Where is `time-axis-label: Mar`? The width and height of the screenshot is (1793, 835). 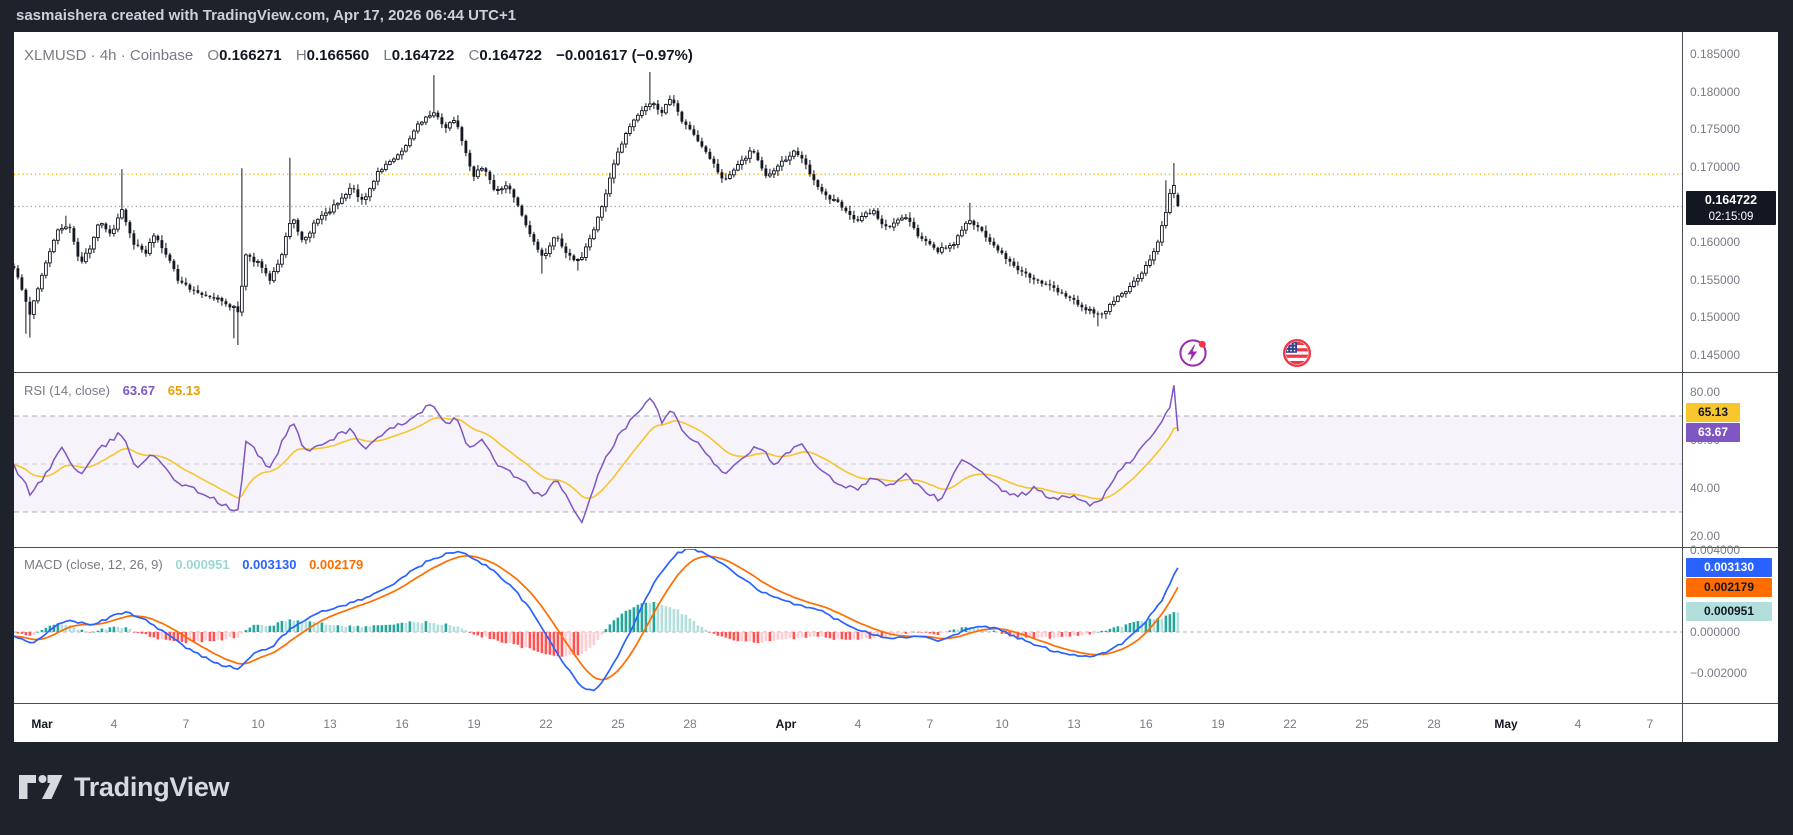
time-axis-label: Mar is located at coordinates (42, 724).